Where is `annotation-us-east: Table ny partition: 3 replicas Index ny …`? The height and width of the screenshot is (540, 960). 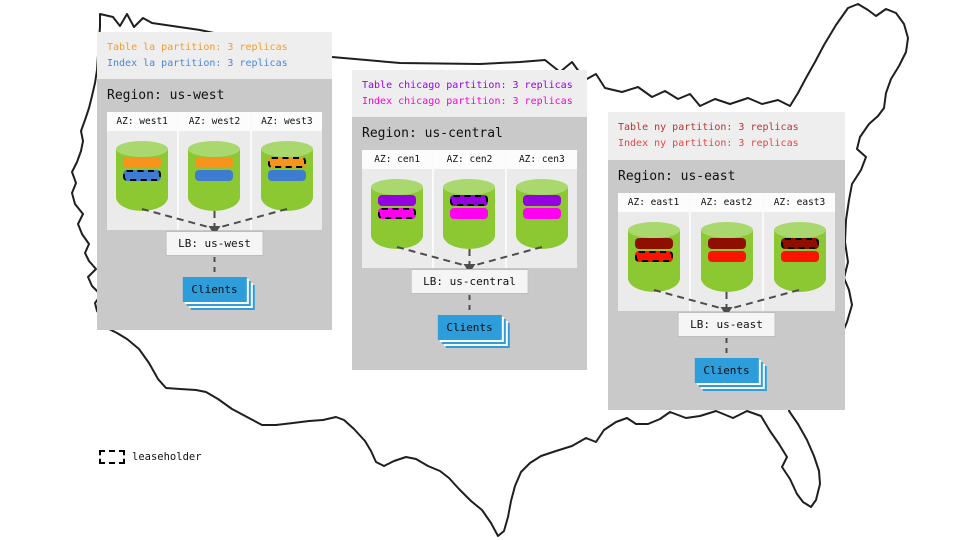 annotation-us-east: Table ny partition: 3 replicas Index ny … is located at coordinates (726, 136).